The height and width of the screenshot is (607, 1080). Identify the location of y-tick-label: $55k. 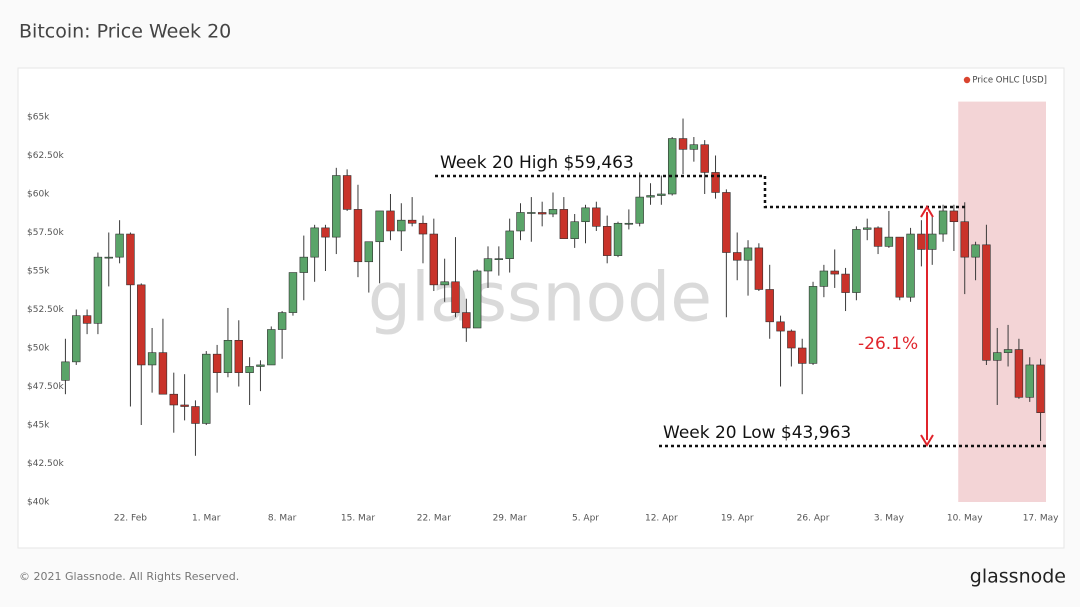
(38, 272).